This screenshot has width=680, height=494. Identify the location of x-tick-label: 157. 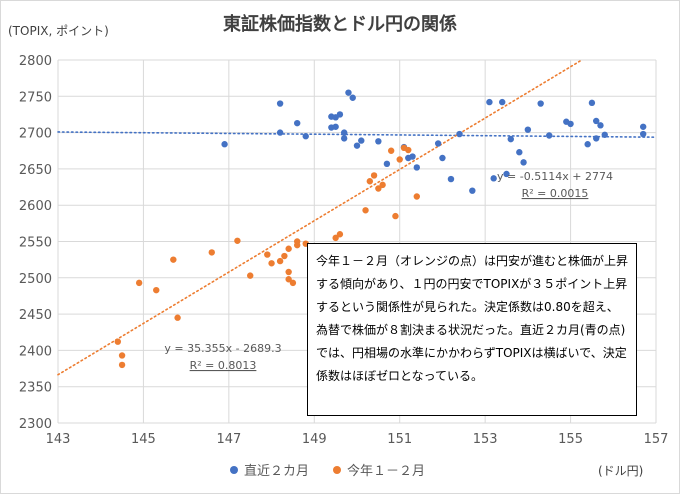
(656, 439).